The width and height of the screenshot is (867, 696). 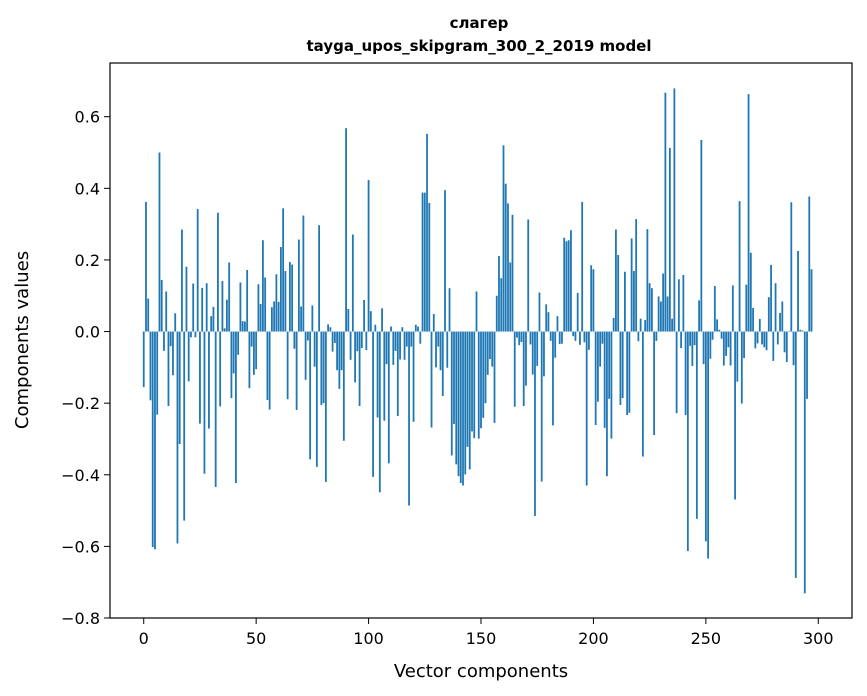 What do you see at coordinates (479, 23) in the screenshot?
I see `chart-title-line1: слагер` at bounding box center [479, 23].